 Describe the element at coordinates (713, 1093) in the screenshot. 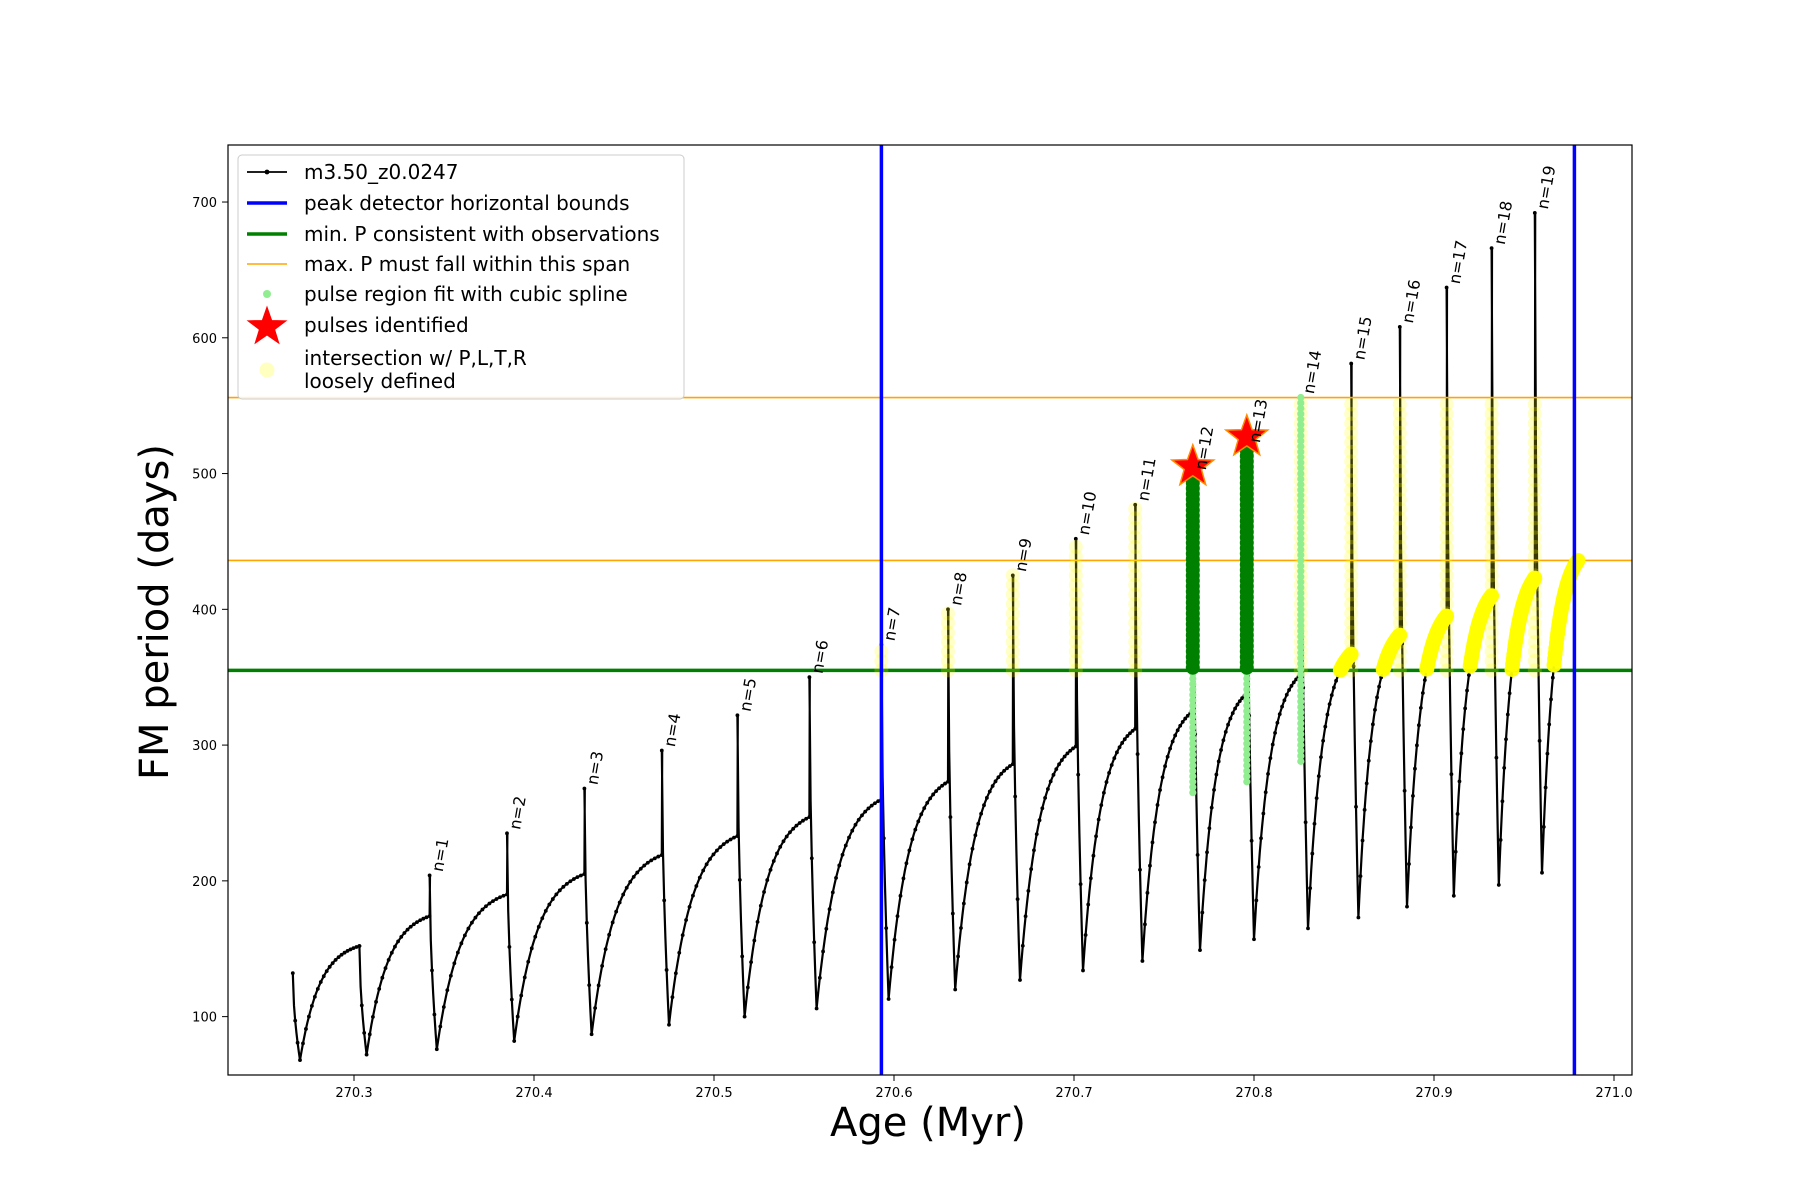

I see `x-tick-label: 270.5` at that location.